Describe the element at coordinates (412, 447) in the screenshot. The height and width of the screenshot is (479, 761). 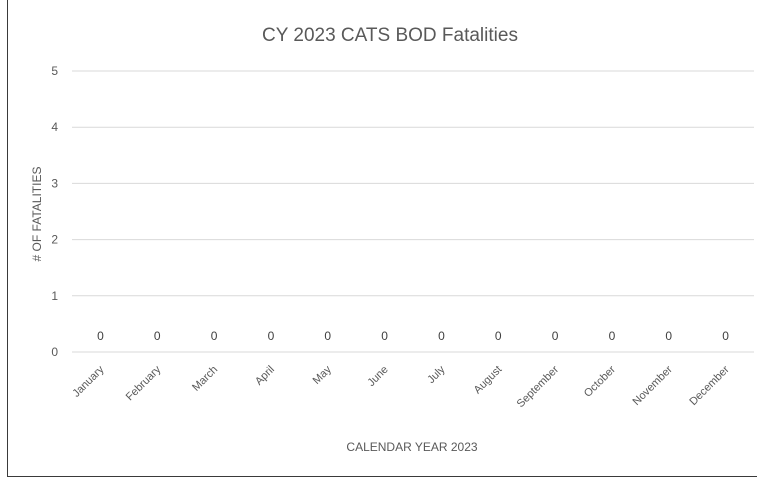
I see `x-axis-label: CALENDAR YEAR 2023` at that location.